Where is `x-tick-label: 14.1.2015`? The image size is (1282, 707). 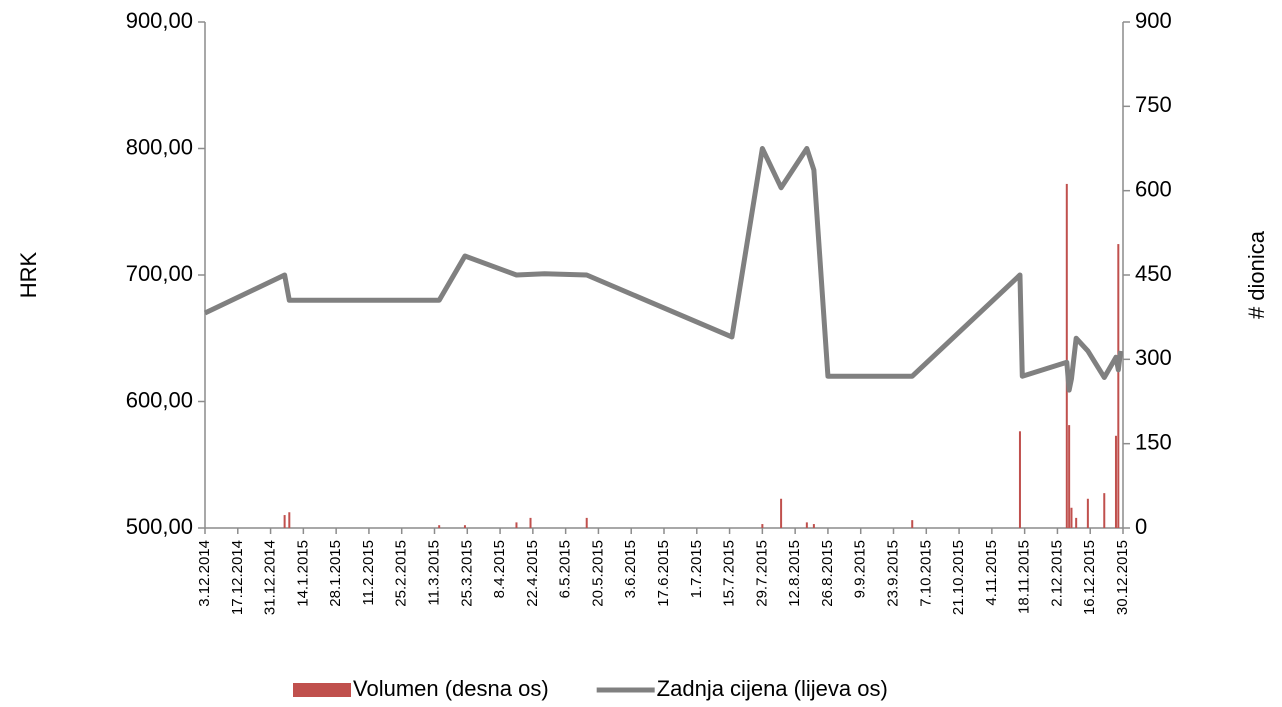 x-tick-label: 14.1.2015 is located at coordinates (302, 573).